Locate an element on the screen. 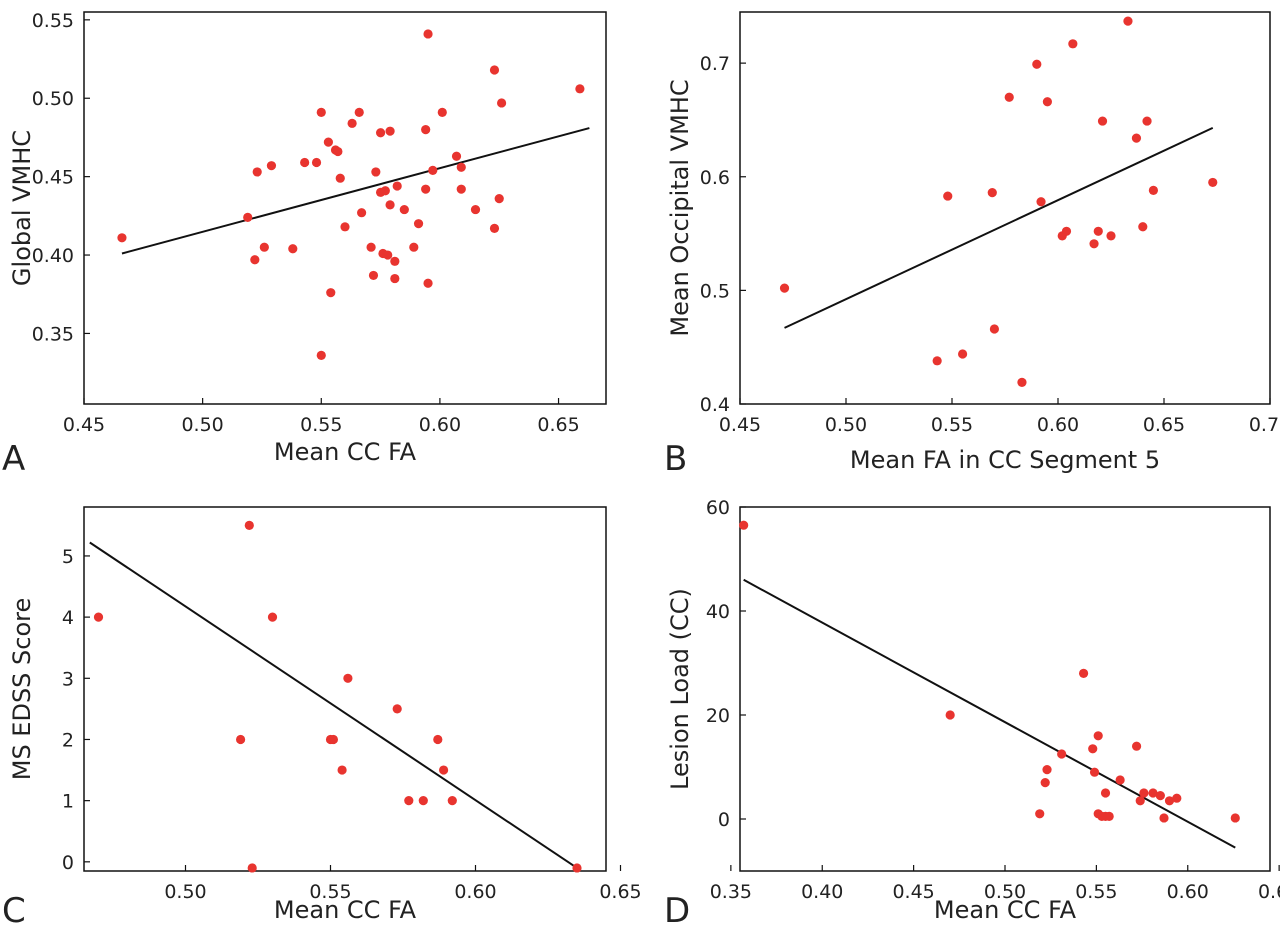  y-tick-label: 0 is located at coordinates (724, 820).